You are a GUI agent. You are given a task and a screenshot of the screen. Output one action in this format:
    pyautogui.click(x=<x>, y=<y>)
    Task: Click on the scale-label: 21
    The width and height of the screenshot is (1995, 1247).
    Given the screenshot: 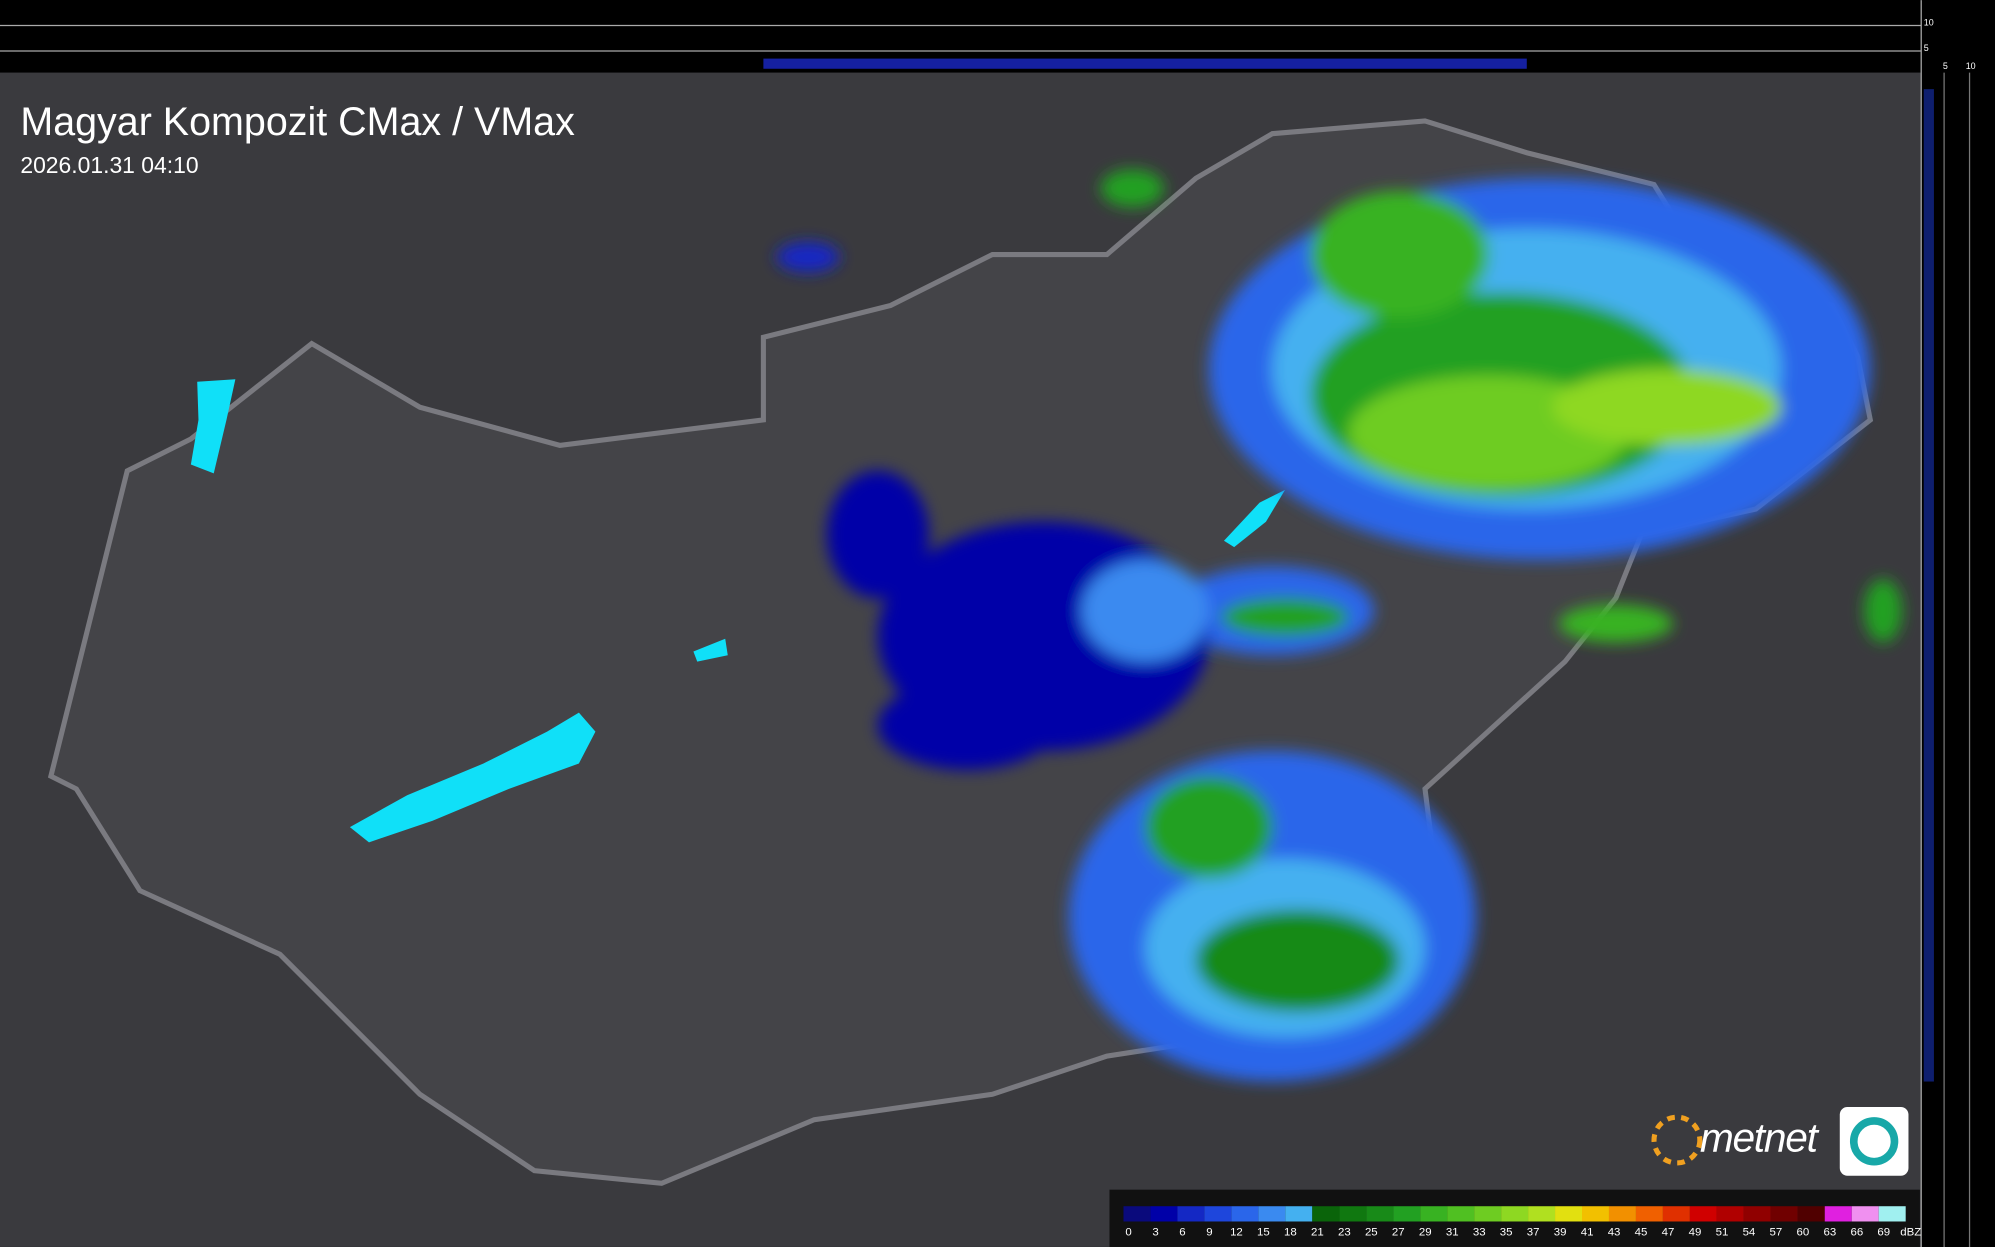 What is the action you would take?
    pyautogui.click(x=1317, y=1232)
    